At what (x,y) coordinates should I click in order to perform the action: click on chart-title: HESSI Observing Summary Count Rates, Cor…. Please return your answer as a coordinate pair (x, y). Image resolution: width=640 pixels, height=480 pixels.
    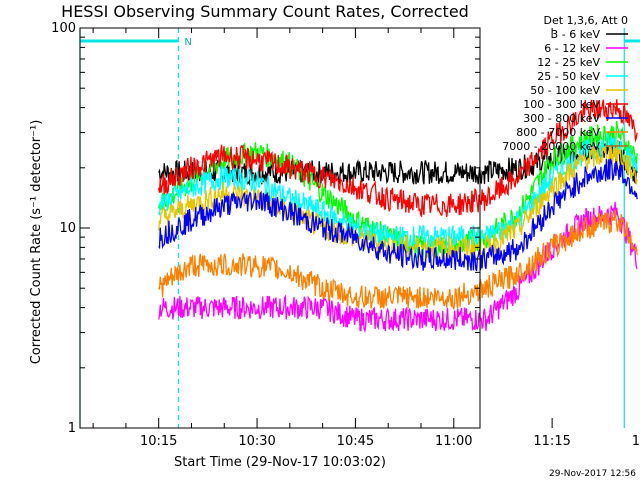
    Looking at the image, I should click on (265, 11).